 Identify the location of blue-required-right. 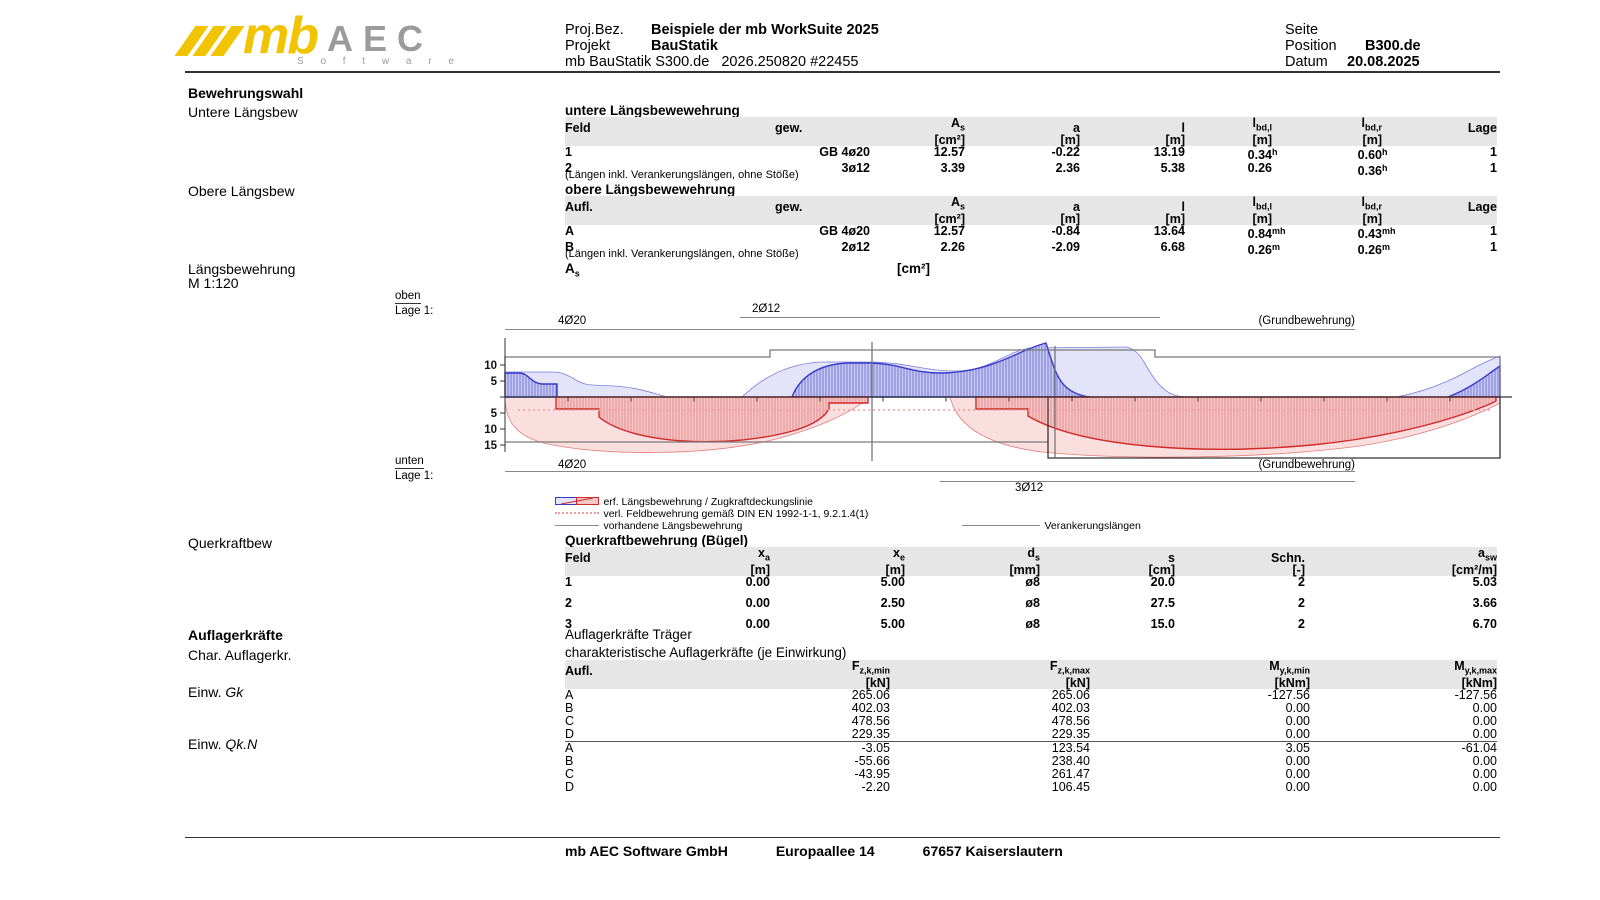
(1474, 381).